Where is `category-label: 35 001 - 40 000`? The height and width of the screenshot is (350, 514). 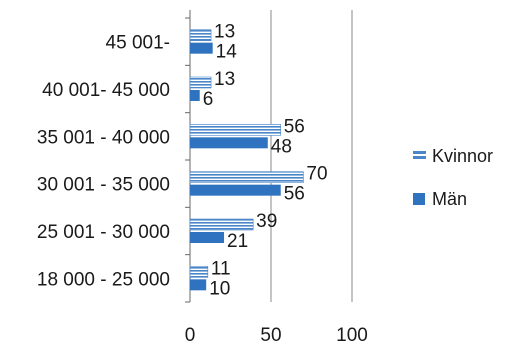
category-label: 35 001 - 40 000 is located at coordinates (103, 137).